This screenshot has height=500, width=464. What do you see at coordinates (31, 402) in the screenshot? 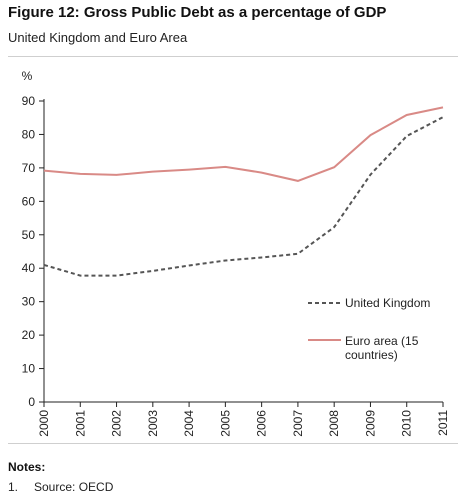
I see `y-tick-label: 0` at bounding box center [31, 402].